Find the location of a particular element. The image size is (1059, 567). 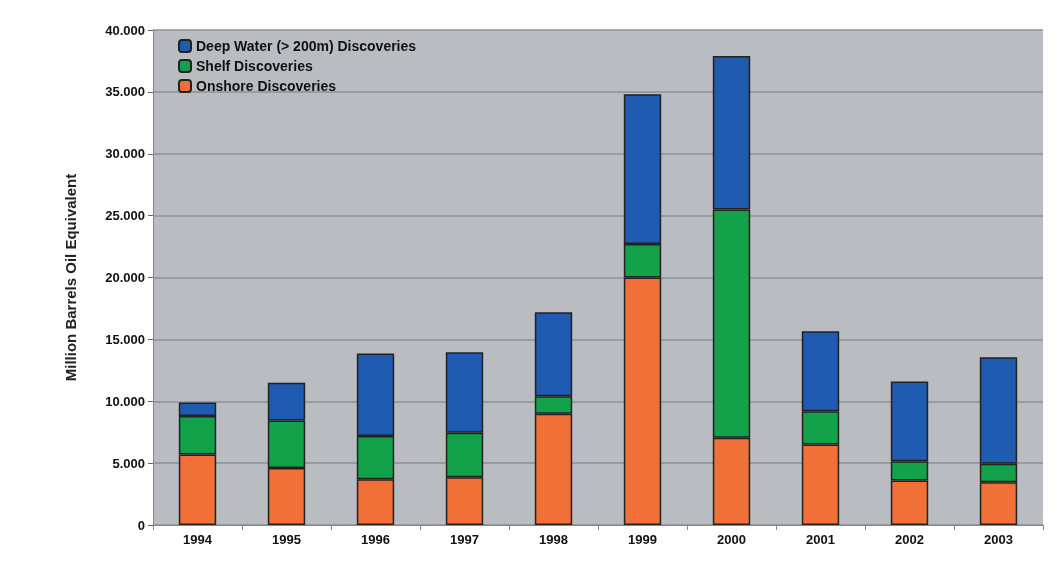

y-tick-label: 0 is located at coordinates (141, 525).